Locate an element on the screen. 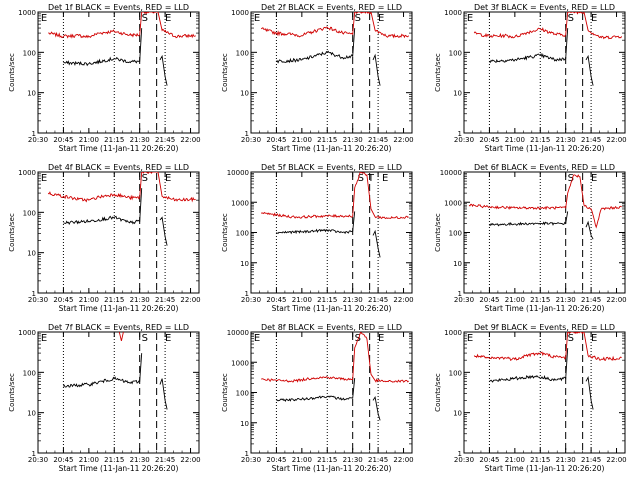  panel-title: Det 2f BLACK = Events, RED = LLD is located at coordinates (331, 7).